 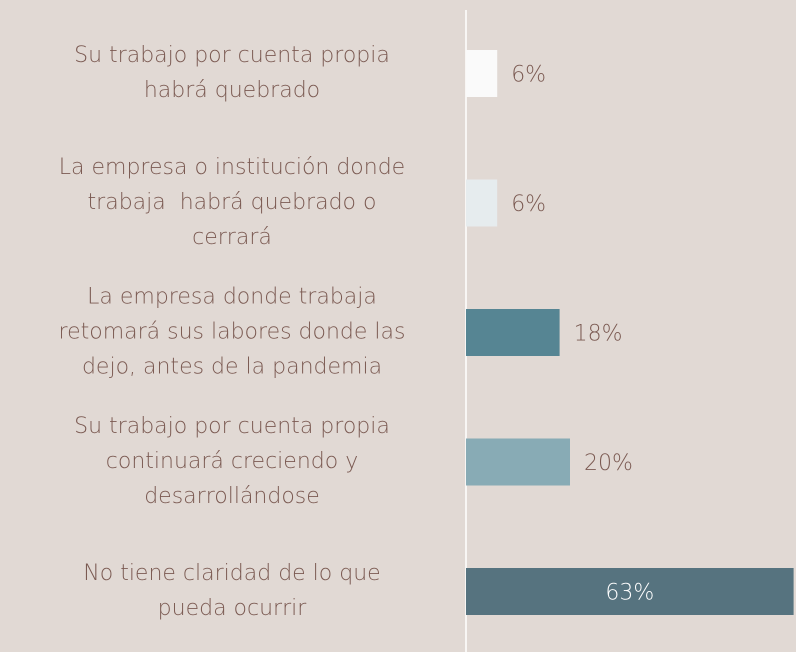 What do you see at coordinates (232, 297) in the screenshot?
I see `category-label: La empresa donde trabaja` at bounding box center [232, 297].